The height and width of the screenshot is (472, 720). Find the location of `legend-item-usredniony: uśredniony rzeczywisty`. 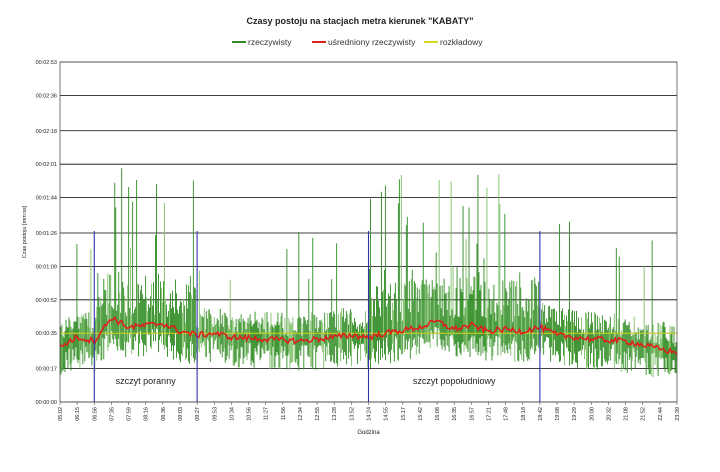

legend-item-usredniony: uśredniony rzeczywisty is located at coordinates (363, 42).